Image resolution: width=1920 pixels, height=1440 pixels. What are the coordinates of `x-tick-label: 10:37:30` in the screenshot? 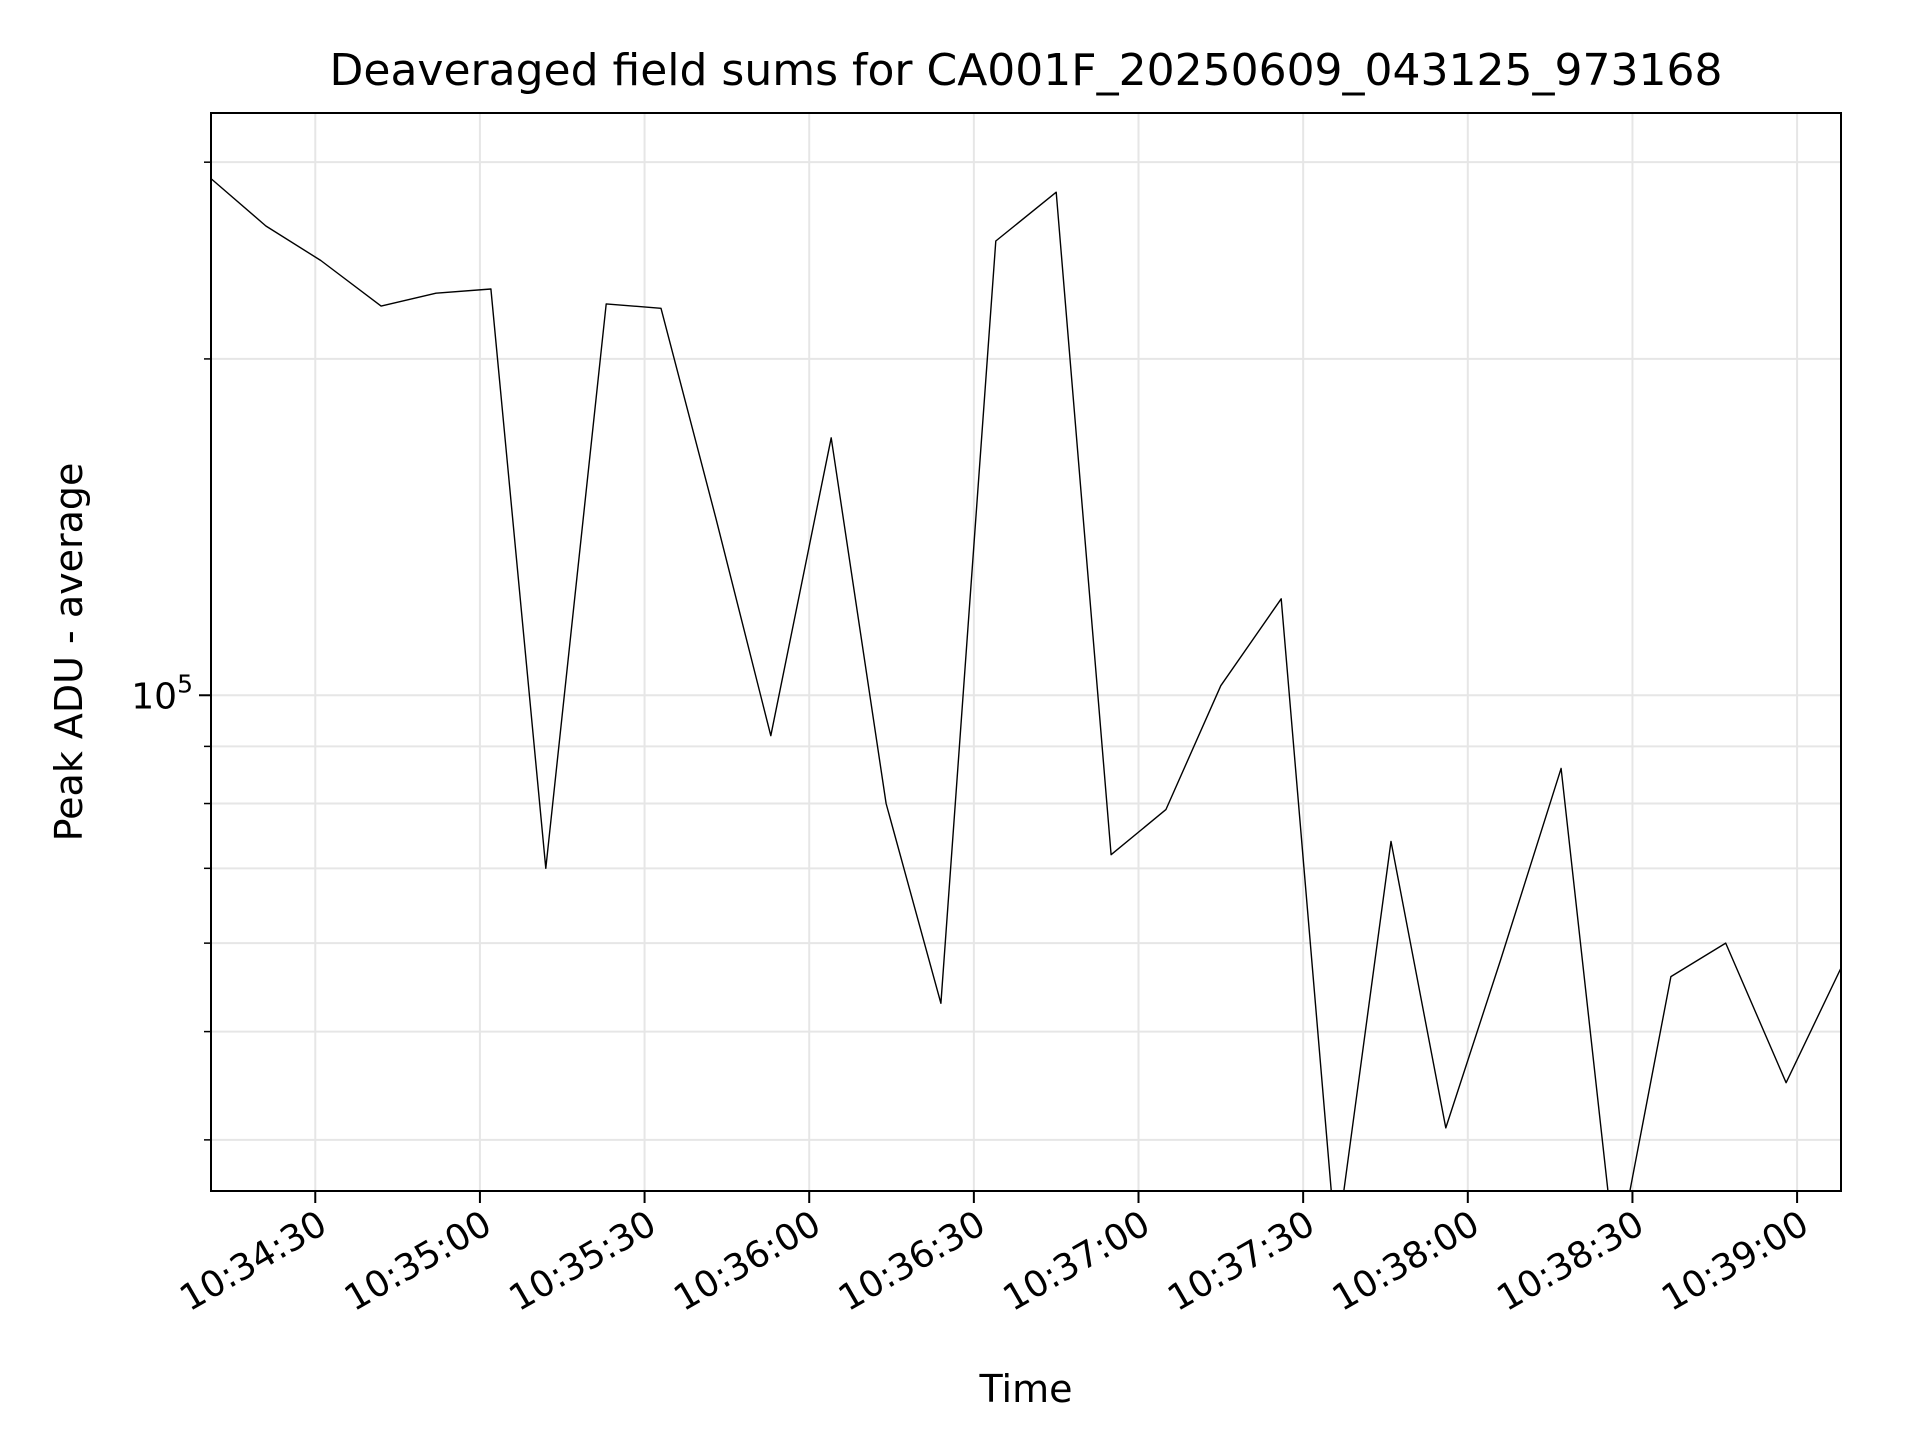 It's located at (1241, 1261).